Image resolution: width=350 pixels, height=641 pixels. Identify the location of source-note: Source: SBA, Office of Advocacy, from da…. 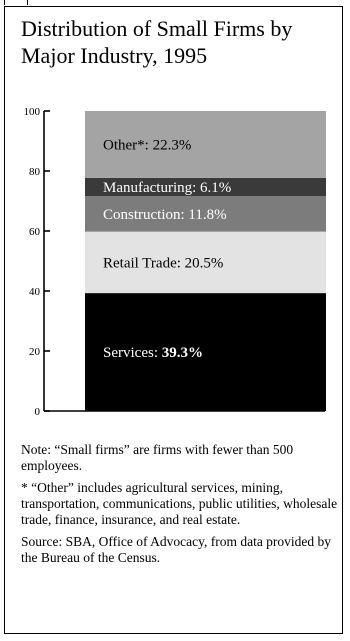
(176, 549).